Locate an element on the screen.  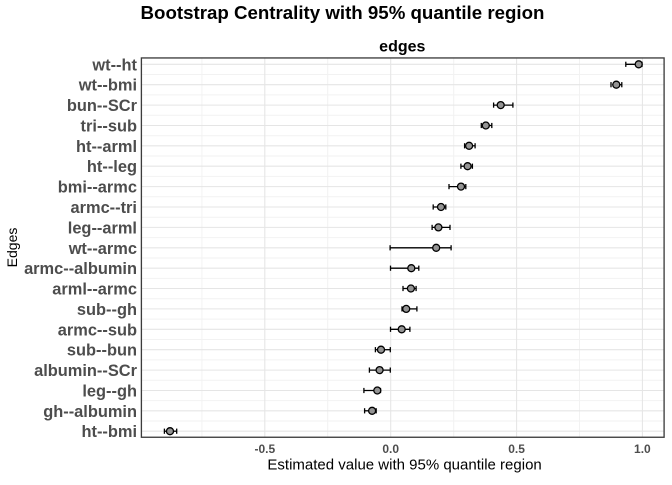
svg-text: 0.5 is located at coordinates (516, 449).